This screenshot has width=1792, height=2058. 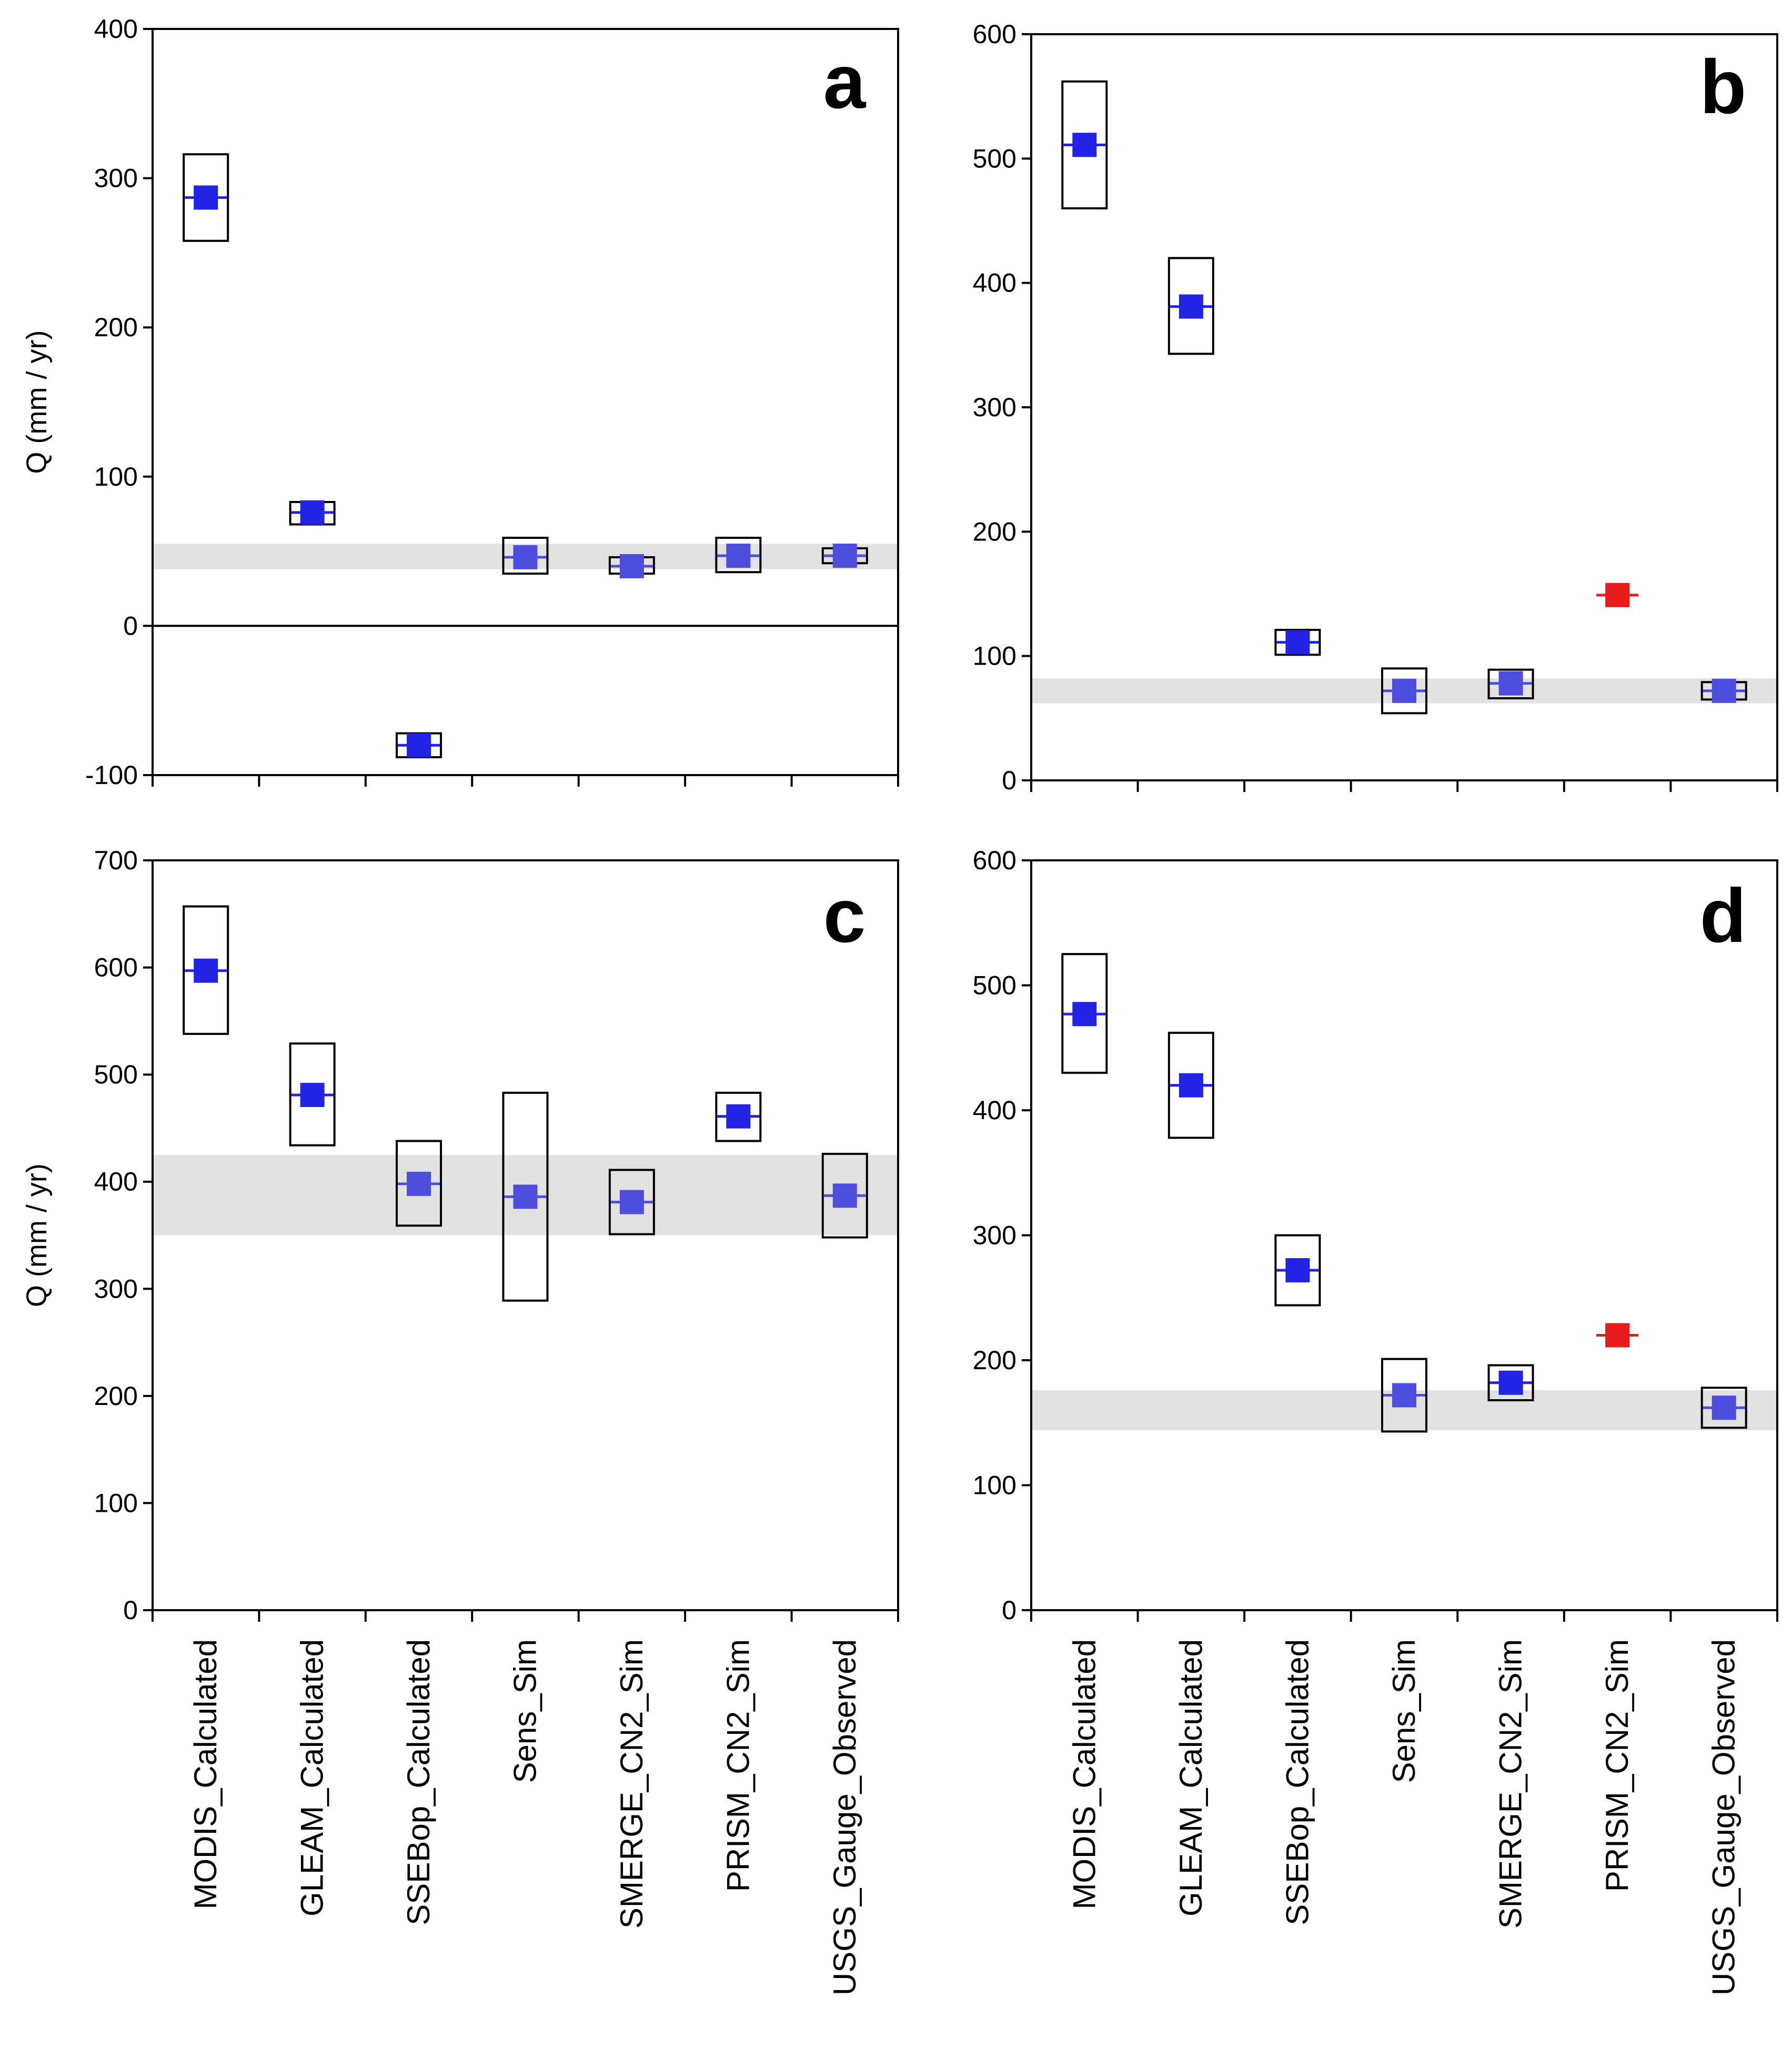 What do you see at coordinates (116, 327) in the screenshot?
I see `panel-a-y-tick-label-200: 200` at bounding box center [116, 327].